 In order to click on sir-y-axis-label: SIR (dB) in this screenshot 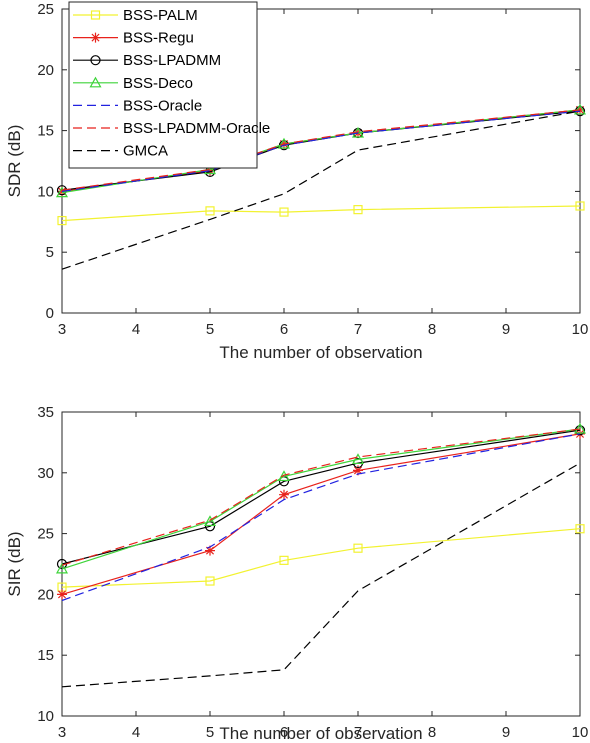, I will do `click(14, 563)`.